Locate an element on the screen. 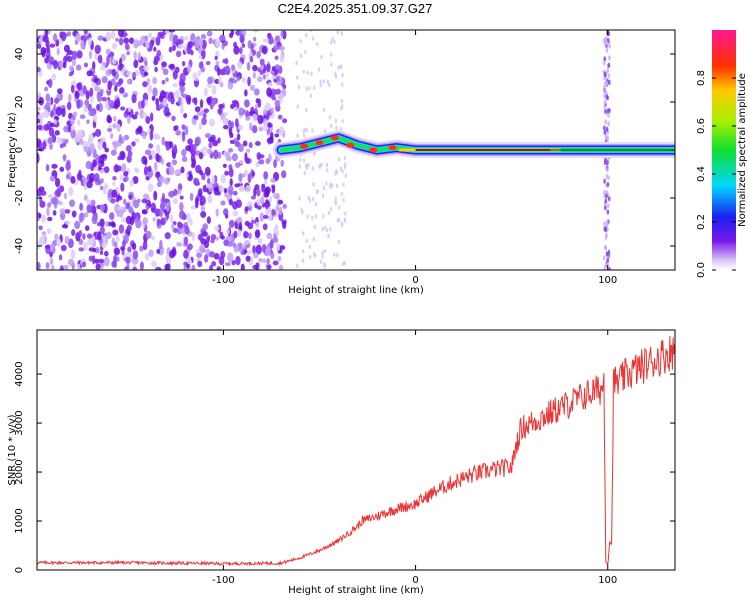 The image size is (750, 600). colorbar-tick-label: 0.6 is located at coordinates (701, 126).